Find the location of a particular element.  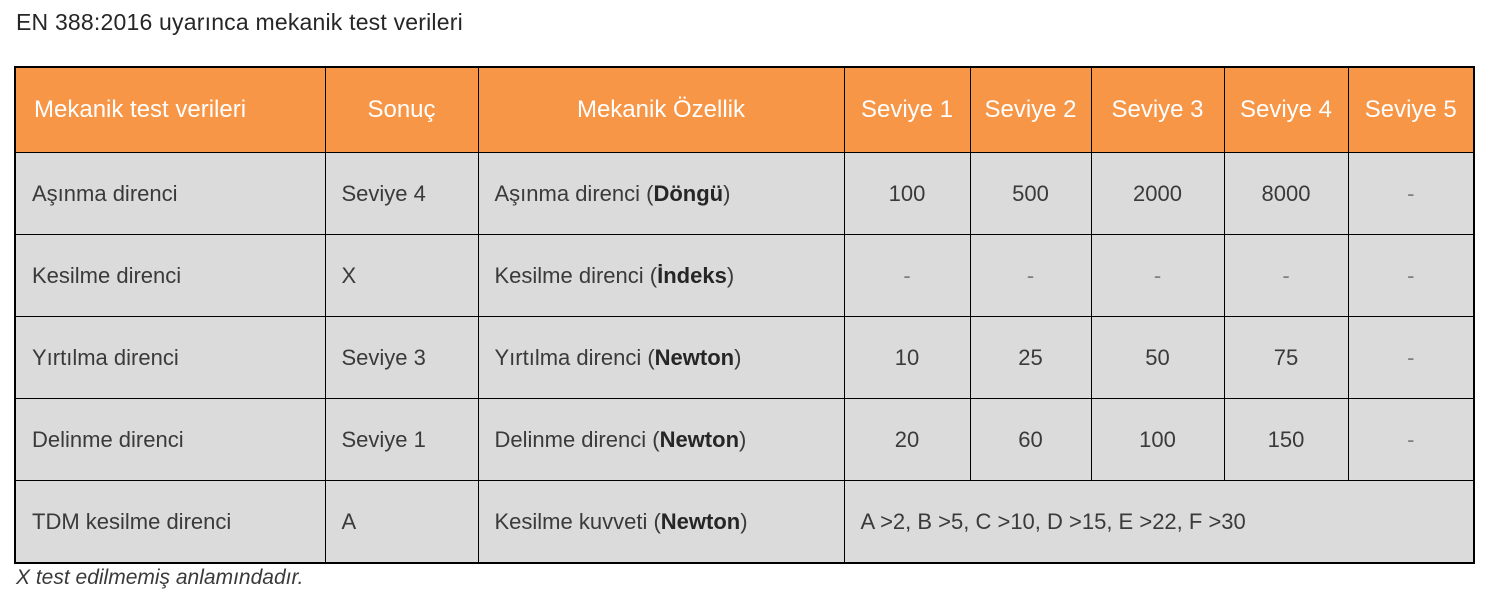

cell-level-value: 20 is located at coordinates (907, 439).